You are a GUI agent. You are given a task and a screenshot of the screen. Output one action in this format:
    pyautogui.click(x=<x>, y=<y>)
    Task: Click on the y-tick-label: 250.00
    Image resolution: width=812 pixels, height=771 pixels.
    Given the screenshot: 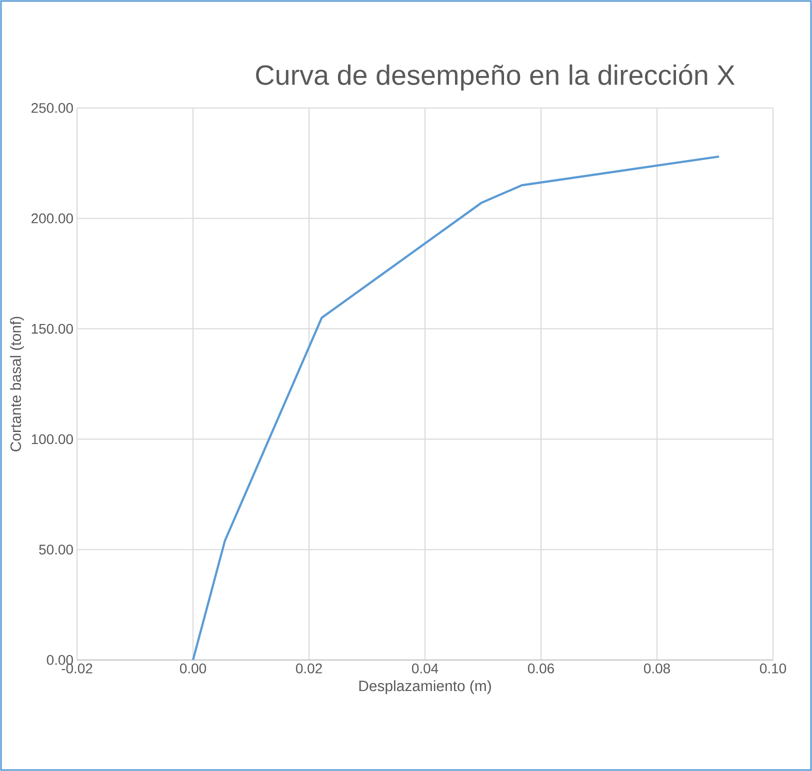 What is the action you would take?
    pyautogui.click(x=52, y=108)
    